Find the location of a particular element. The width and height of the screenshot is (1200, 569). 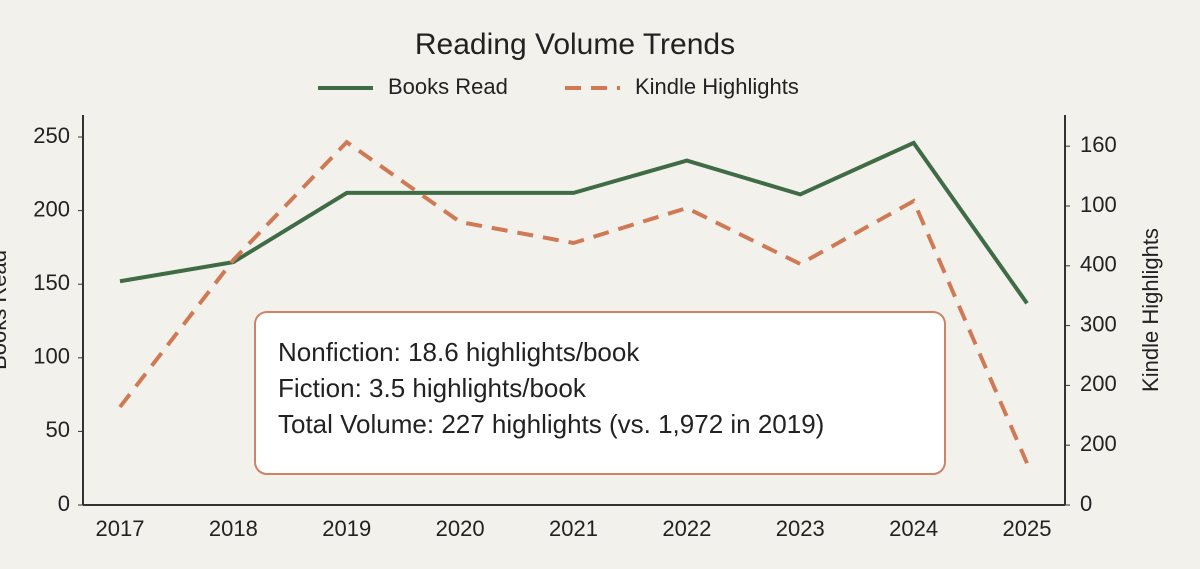

y-tick-label: 250 is located at coordinates (51, 135).